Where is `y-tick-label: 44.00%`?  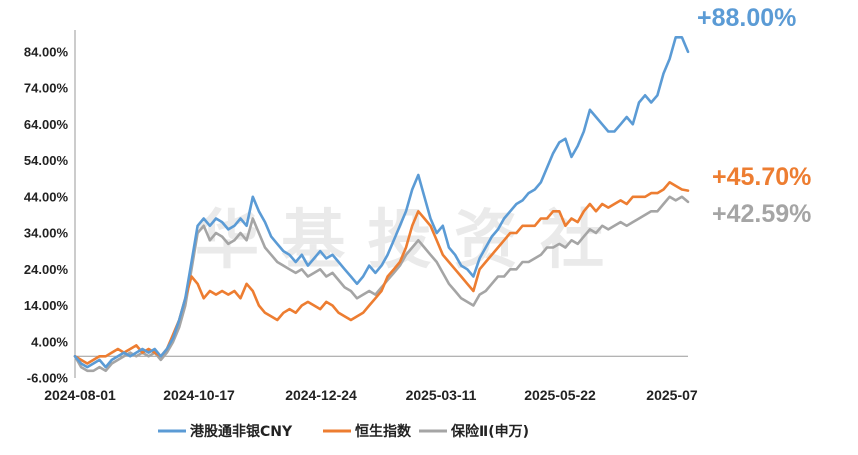
y-tick-label: 44.00% is located at coordinates (46, 196).